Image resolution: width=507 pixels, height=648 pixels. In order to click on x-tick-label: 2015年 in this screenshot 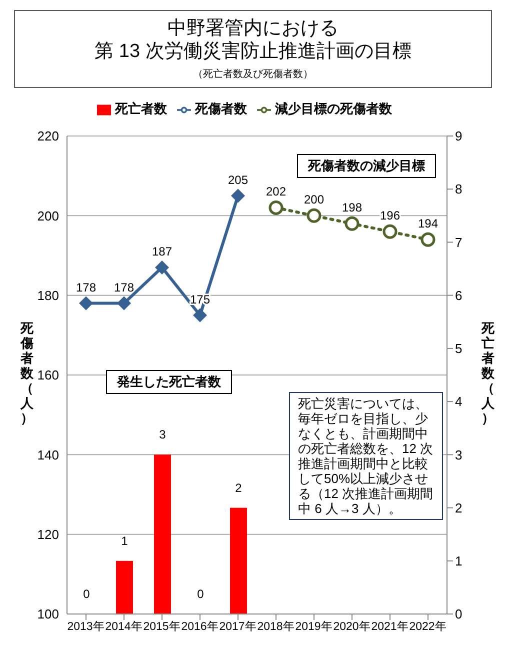, I will do `click(162, 627)`.